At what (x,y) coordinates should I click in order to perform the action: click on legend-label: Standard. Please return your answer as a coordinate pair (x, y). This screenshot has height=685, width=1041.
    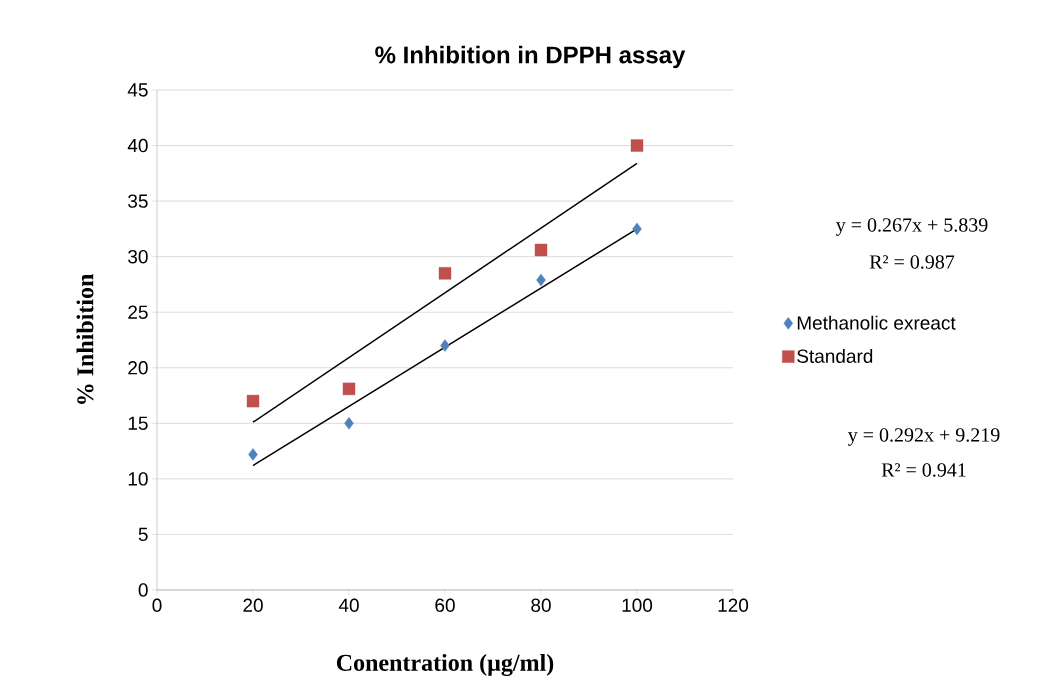
    Looking at the image, I should click on (835, 355).